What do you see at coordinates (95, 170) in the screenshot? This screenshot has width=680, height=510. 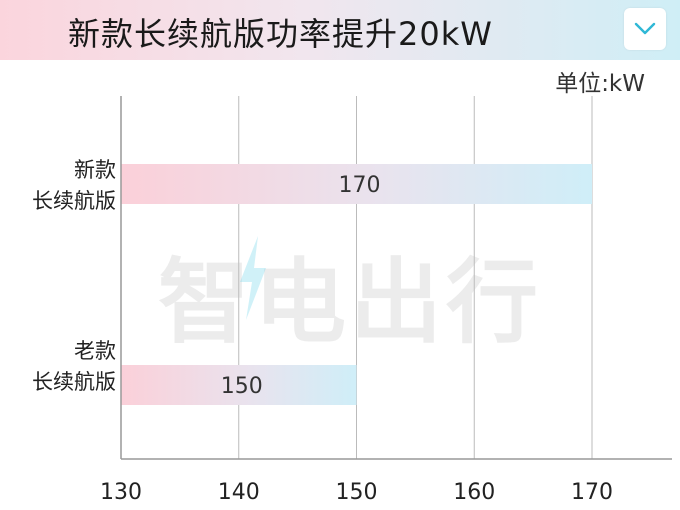 I see `category-label-new-line1: 新款` at bounding box center [95, 170].